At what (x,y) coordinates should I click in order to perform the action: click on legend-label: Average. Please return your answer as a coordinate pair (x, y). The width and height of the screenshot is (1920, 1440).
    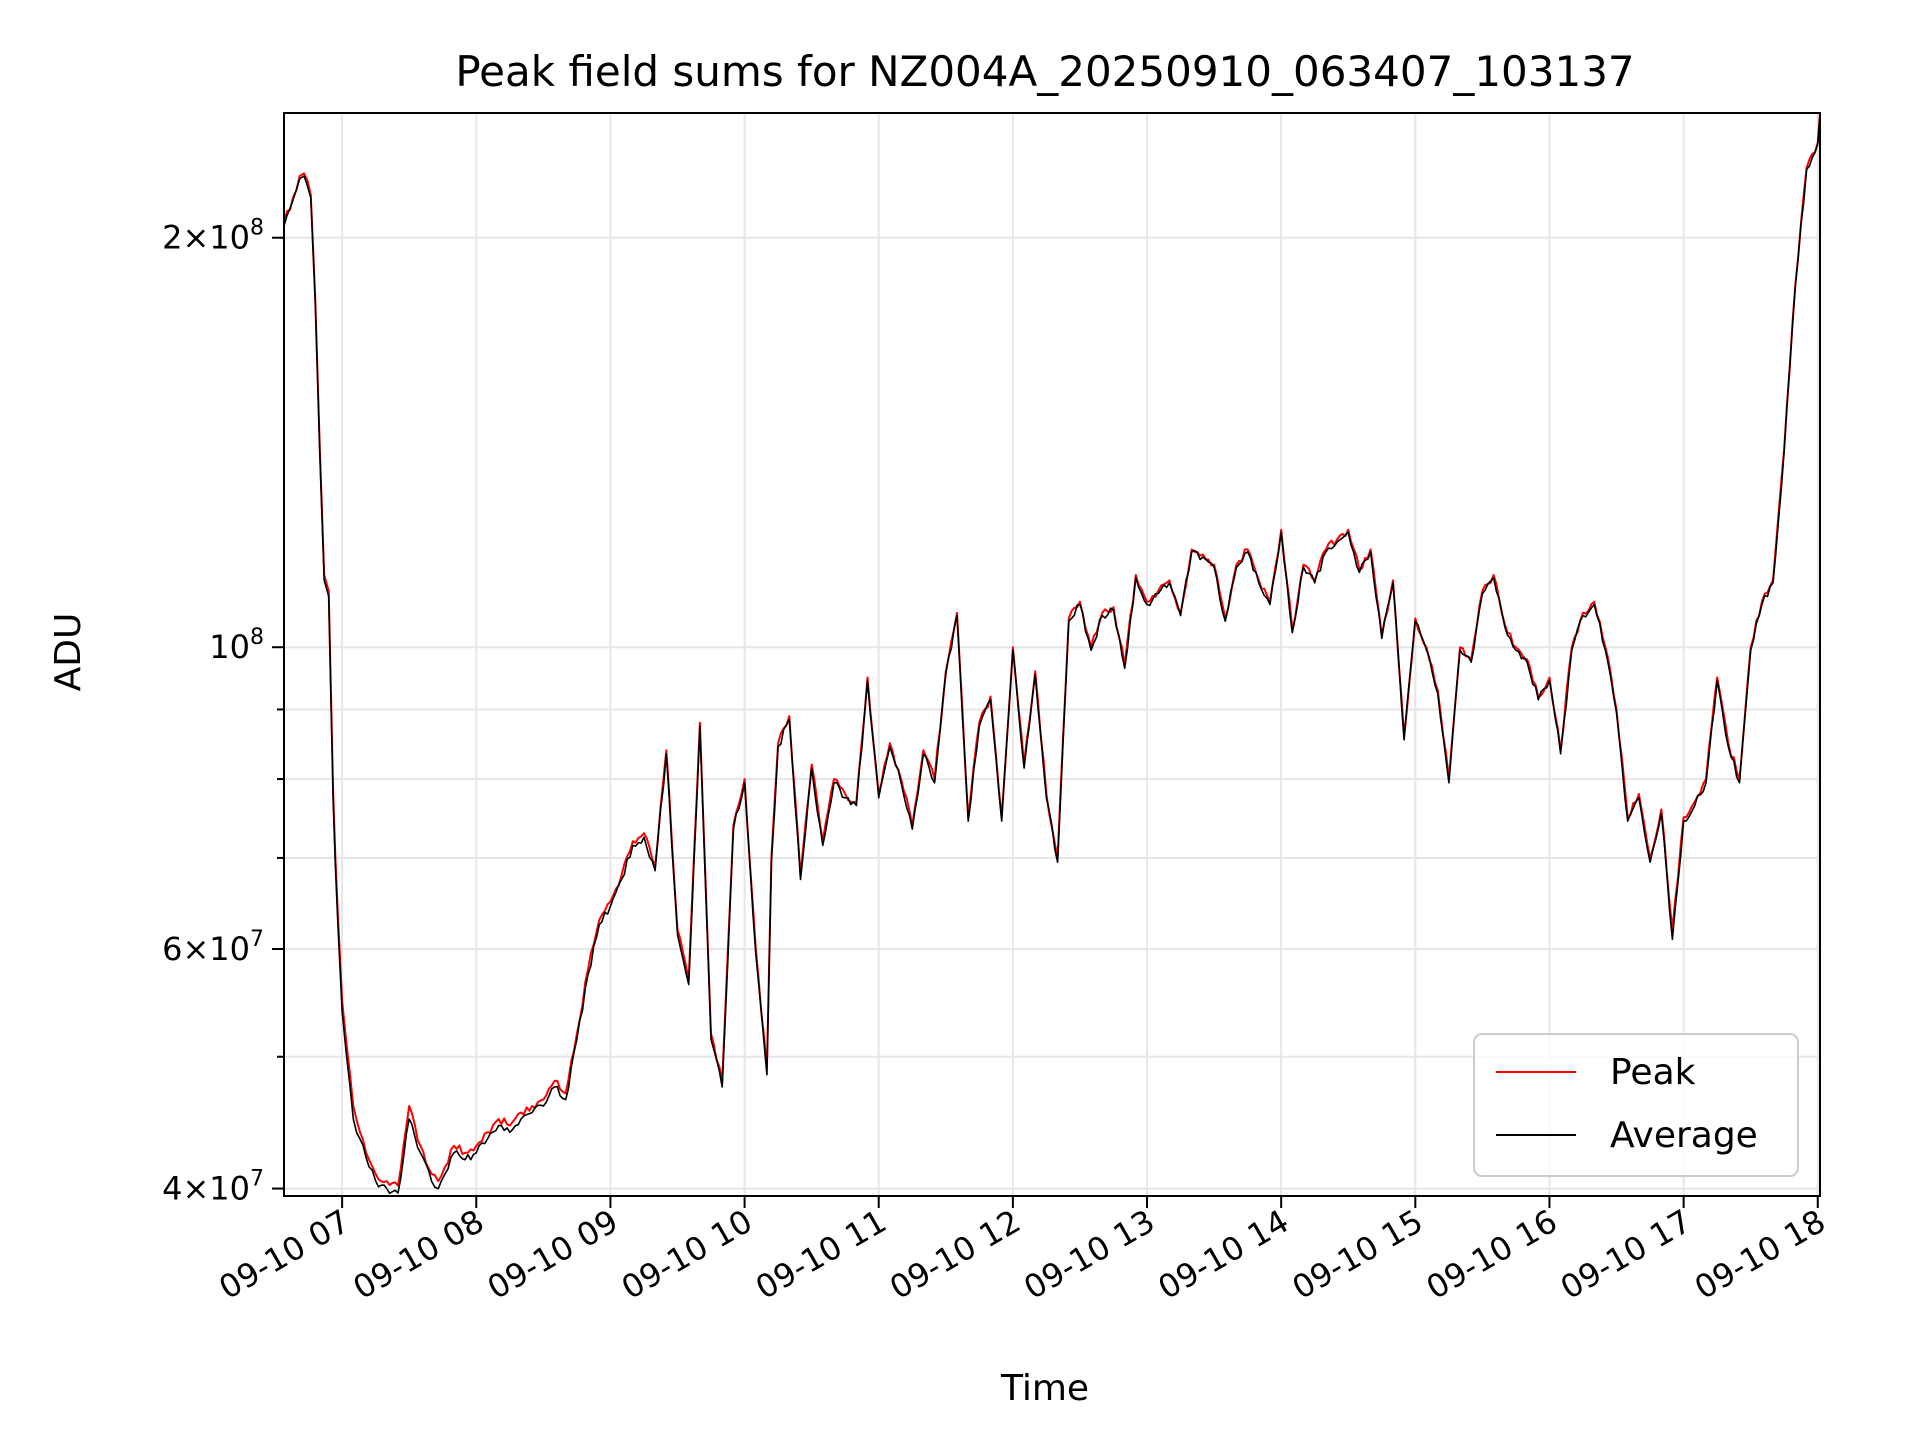
    Looking at the image, I should click on (1684, 1135).